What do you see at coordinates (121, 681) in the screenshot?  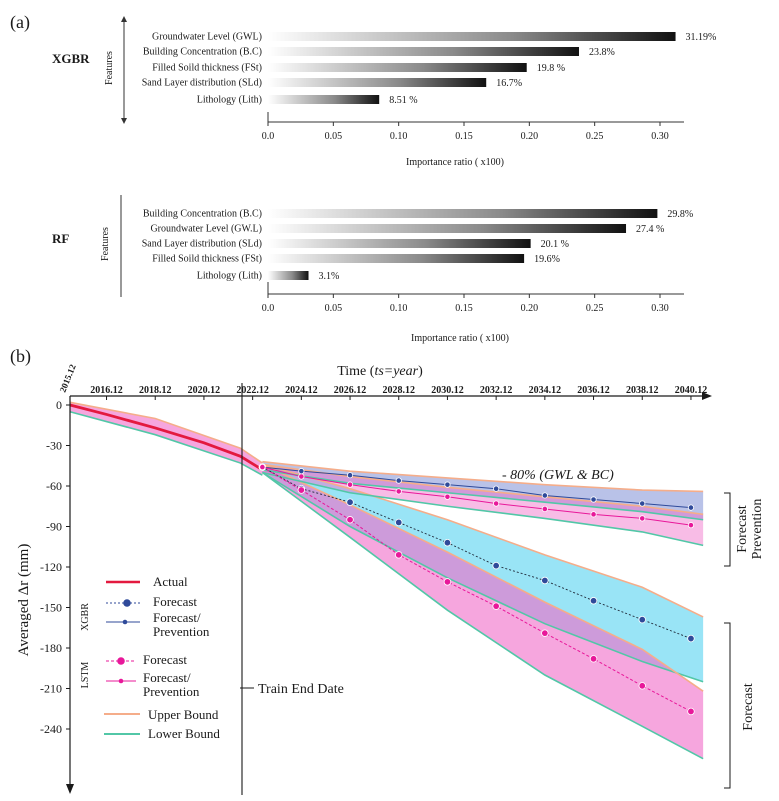 I see `legend-lstm-prevention-marker` at bounding box center [121, 681].